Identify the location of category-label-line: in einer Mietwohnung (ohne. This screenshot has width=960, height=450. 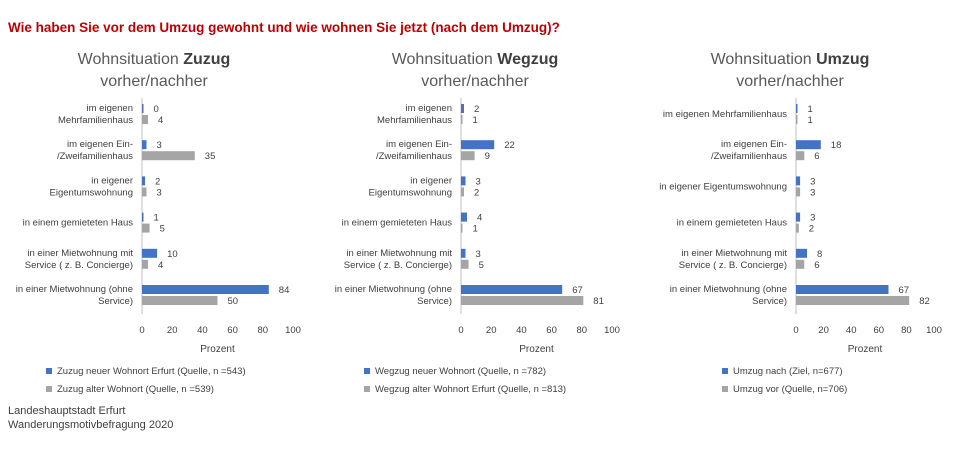
(74, 289).